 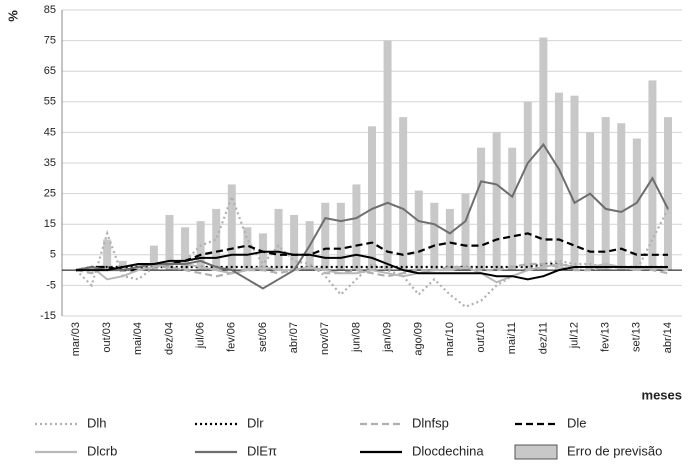 What do you see at coordinates (668, 337) in the screenshot?
I see `x-tick-label: abr/14` at bounding box center [668, 337].